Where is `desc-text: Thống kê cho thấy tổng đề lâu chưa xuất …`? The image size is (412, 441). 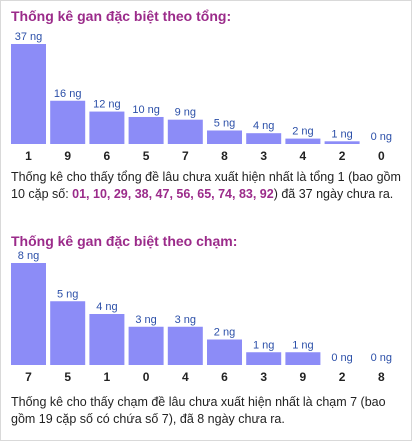
desc-text: Thống kê cho thấy tổng đề lâu chưa xuất … is located at coordinates (206, 185).